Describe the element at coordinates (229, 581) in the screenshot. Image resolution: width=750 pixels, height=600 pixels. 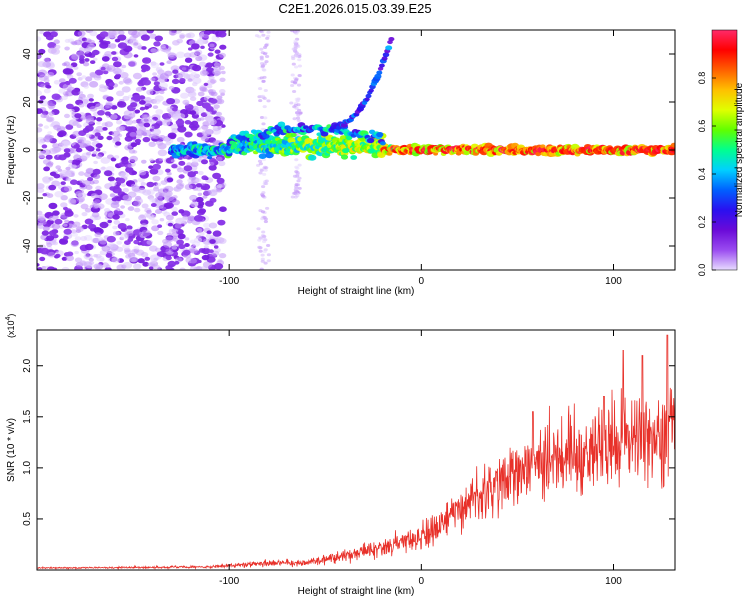
I see `snr-x-tick-label: -100` at that location.